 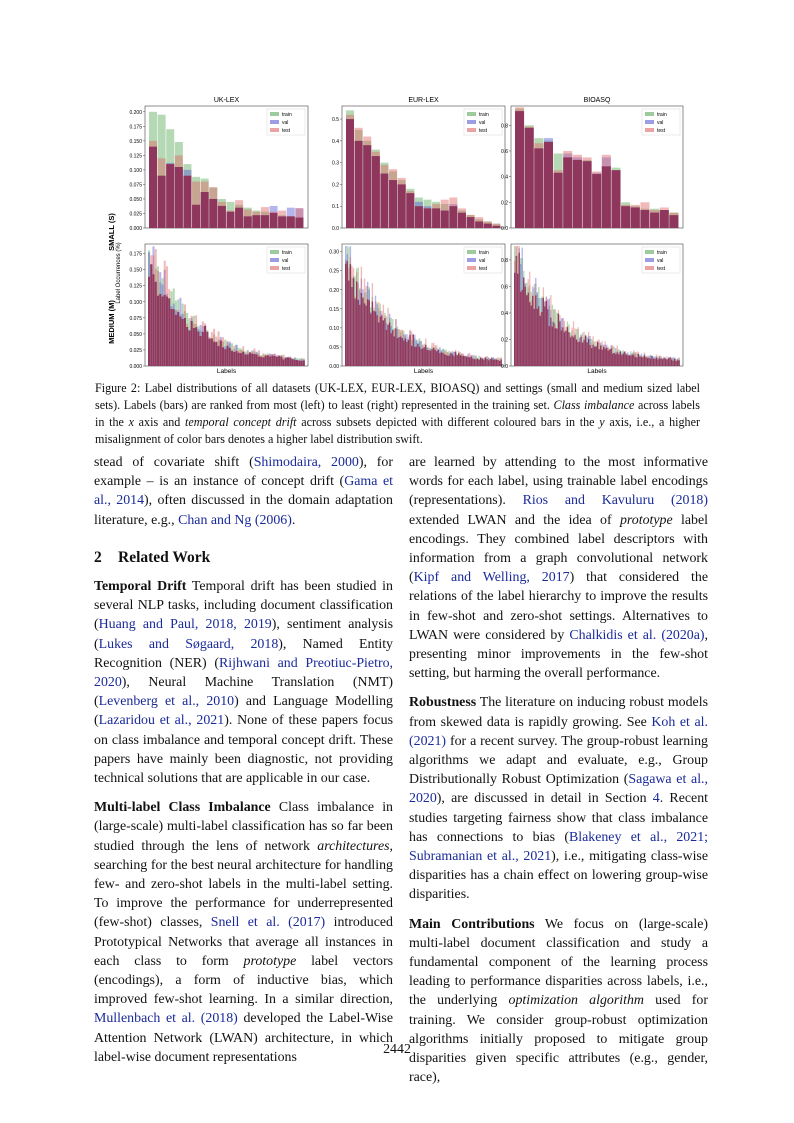 I want to click on citation-link: Sagawa et al., 2020, so click(x=558, y=789).